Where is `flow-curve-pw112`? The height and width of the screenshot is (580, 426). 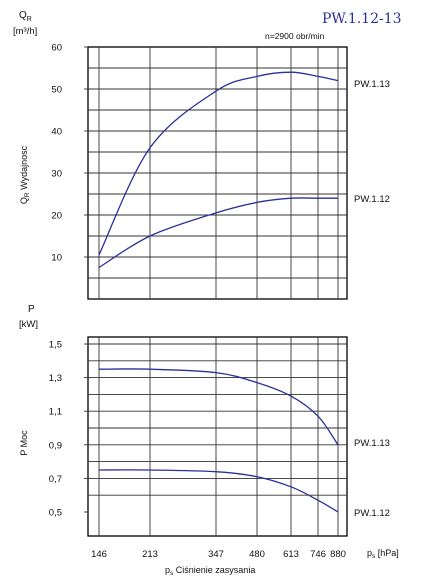
flow-curve-pw112 is located at coordinates (218, 233).